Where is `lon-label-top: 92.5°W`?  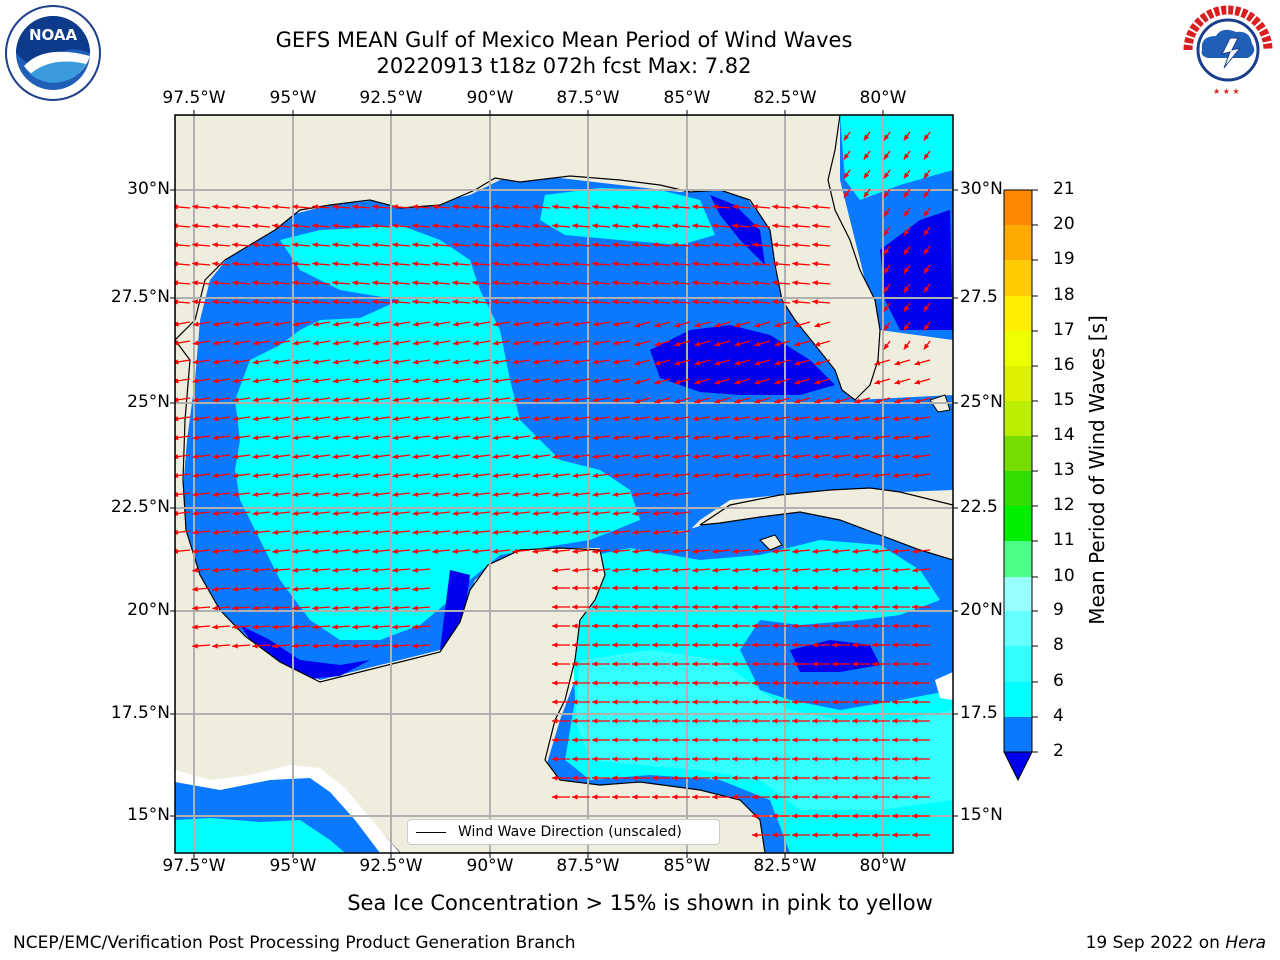
lon-label-top: 92.5°W is located at coordinates (391, 98).